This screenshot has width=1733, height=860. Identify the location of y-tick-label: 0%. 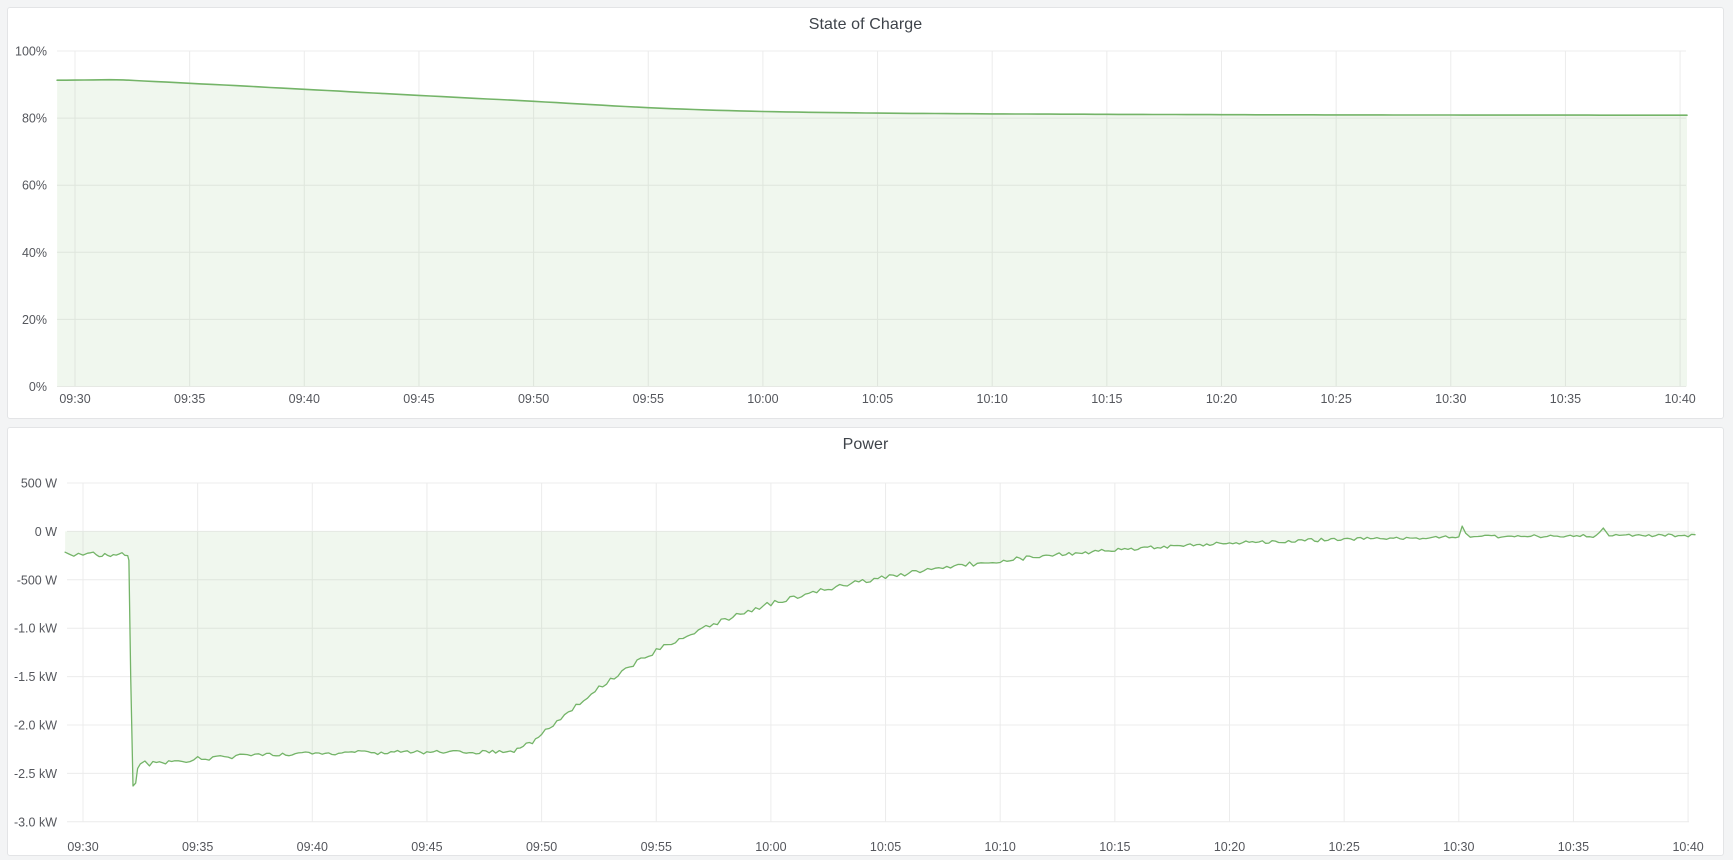
(38, 387).